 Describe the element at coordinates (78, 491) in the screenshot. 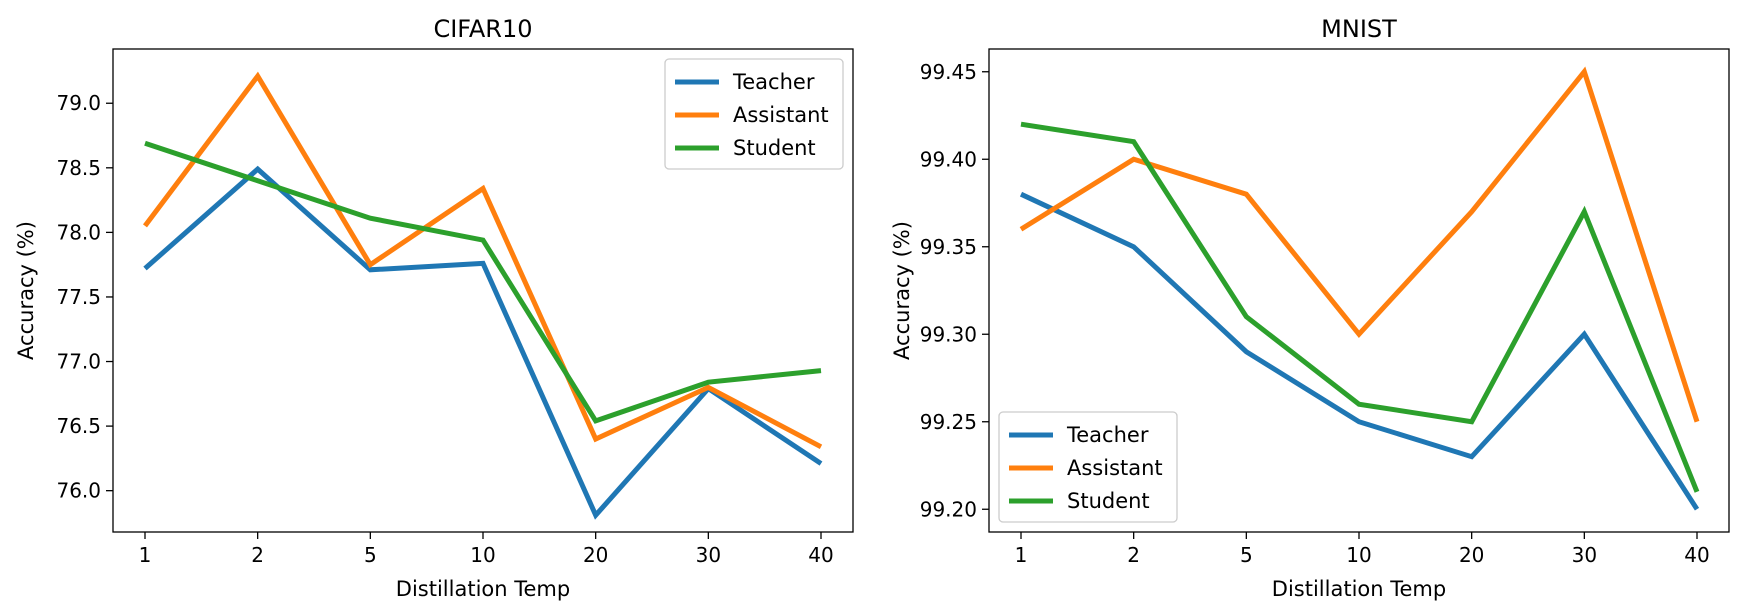

I see `y-tick-label: 76.0` at that location.